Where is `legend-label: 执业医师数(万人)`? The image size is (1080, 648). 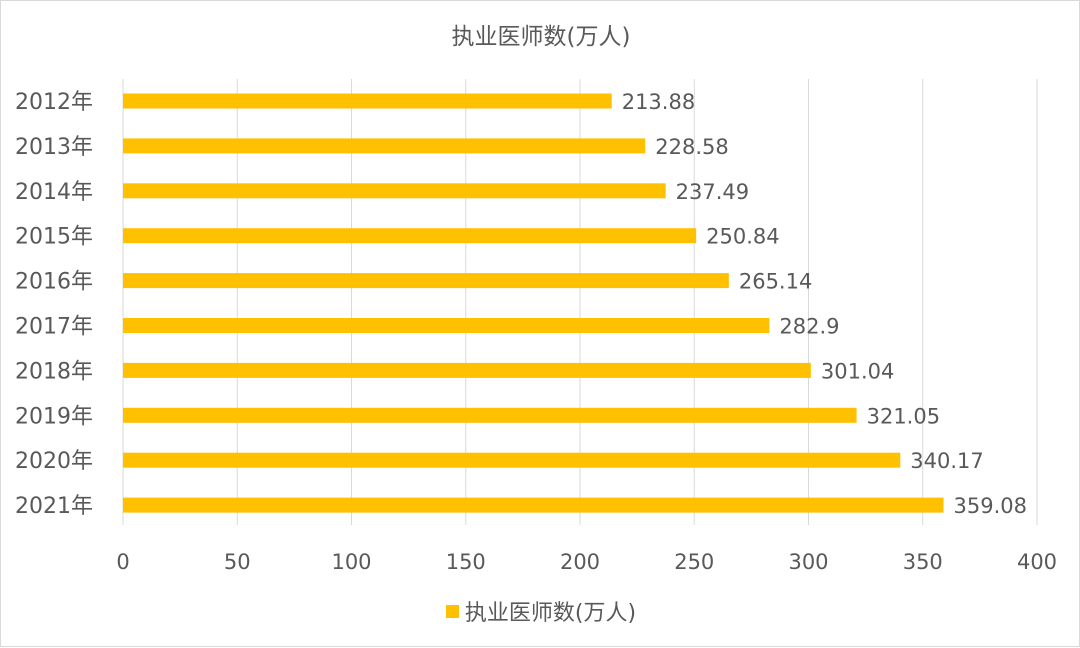
legend-label: 执业医师数(万人) is located at coordinates (550, 613).